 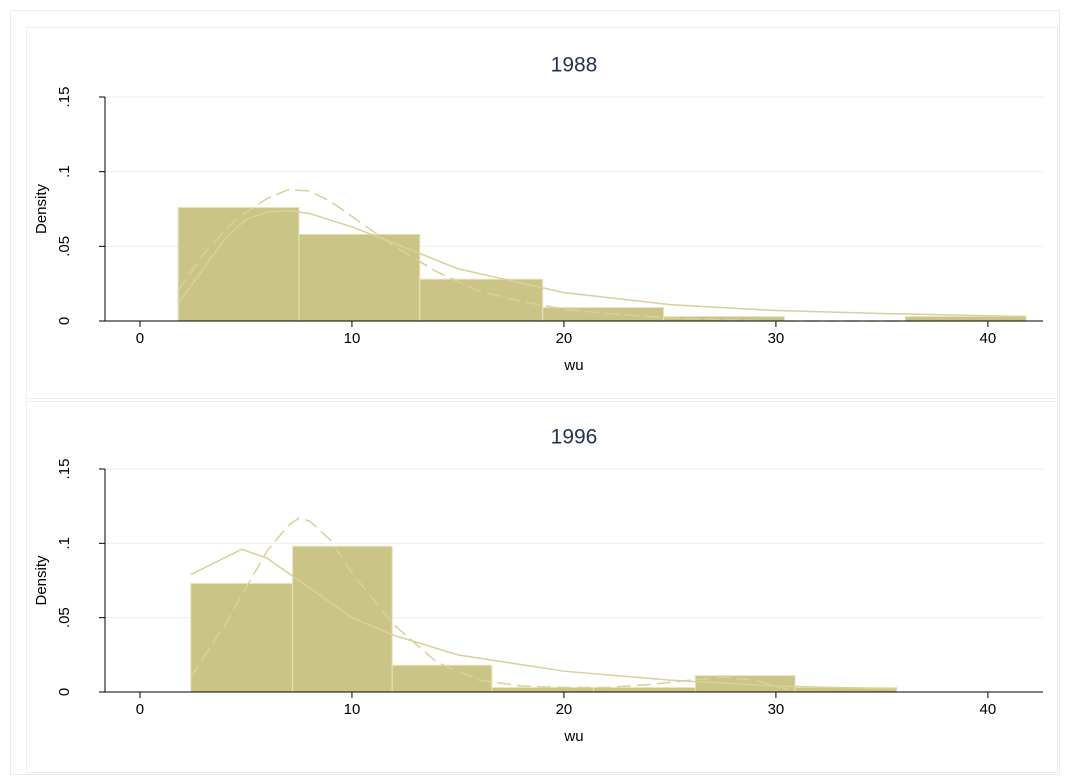 I want to click on chart-title: 1996, so click(x=574, y=437).